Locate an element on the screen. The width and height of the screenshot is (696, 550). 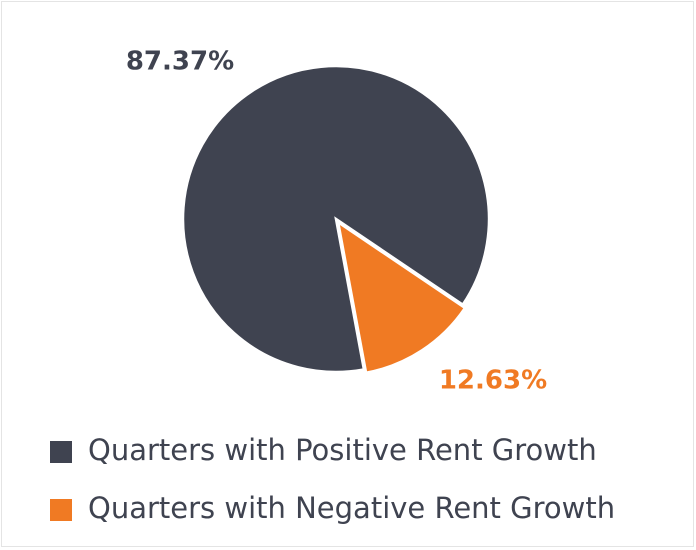
value-label: 87.37% is located at coordinates (180, 62).